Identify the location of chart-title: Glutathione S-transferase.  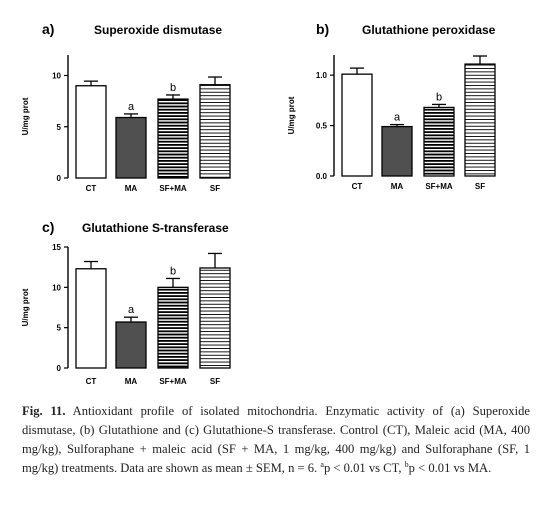
(155, 228).